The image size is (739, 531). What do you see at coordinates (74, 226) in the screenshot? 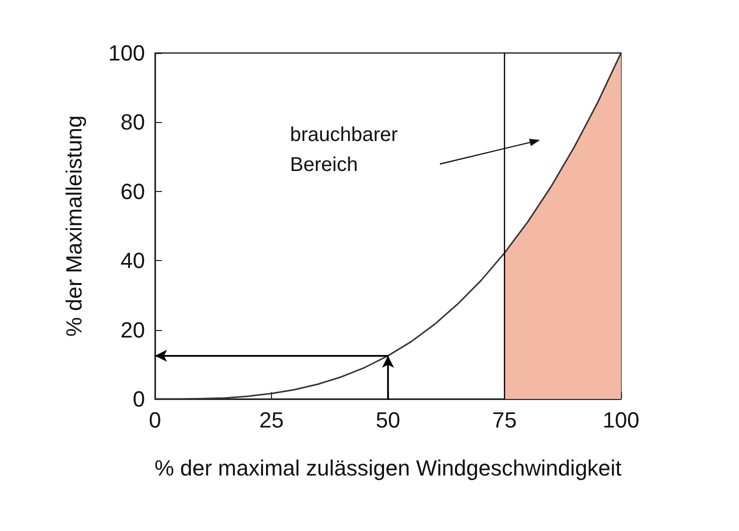
I see `y-axis-title: % der Maximalleistung` at bounding box center [74, 226].